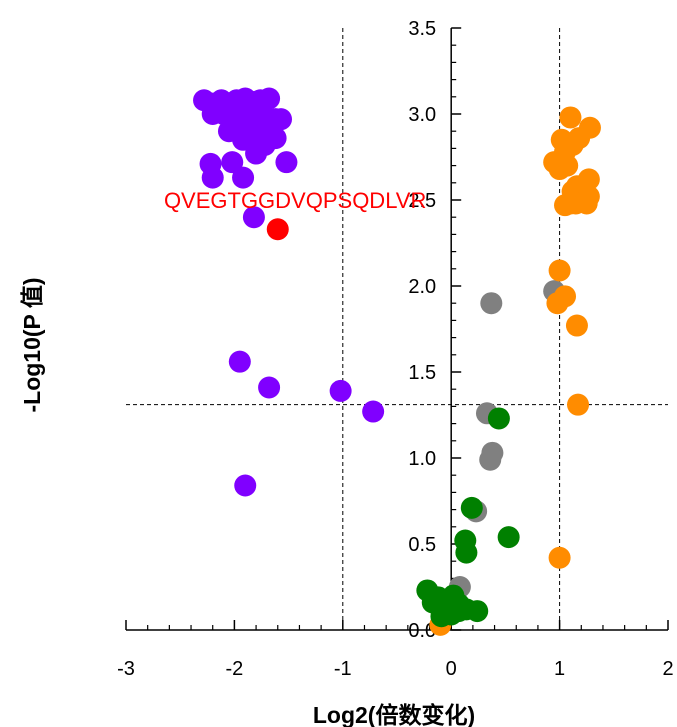 The width and height of the screenshot is (677, 727). I want to click on x-tick-label: -3, so click(126, 669).